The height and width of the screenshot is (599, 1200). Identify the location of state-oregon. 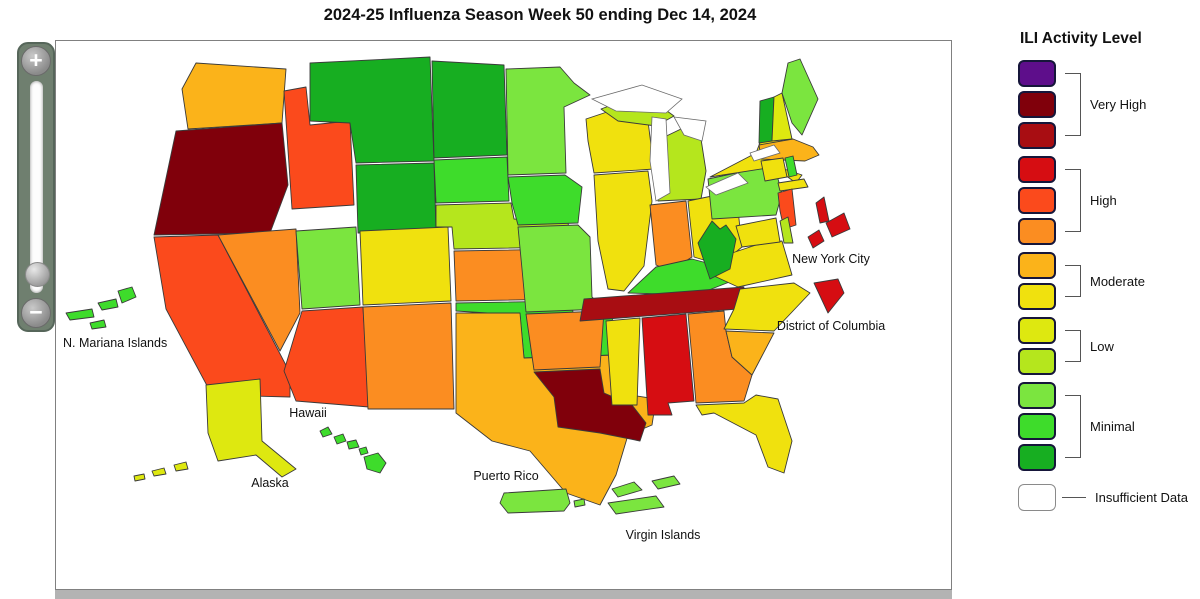
(221, 179).